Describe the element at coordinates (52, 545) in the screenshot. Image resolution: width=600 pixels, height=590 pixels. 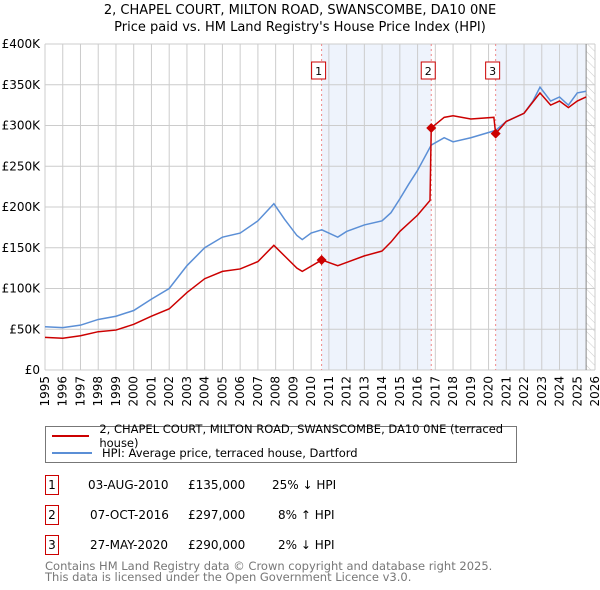
I see `sale-marker-3: 3` at that location.